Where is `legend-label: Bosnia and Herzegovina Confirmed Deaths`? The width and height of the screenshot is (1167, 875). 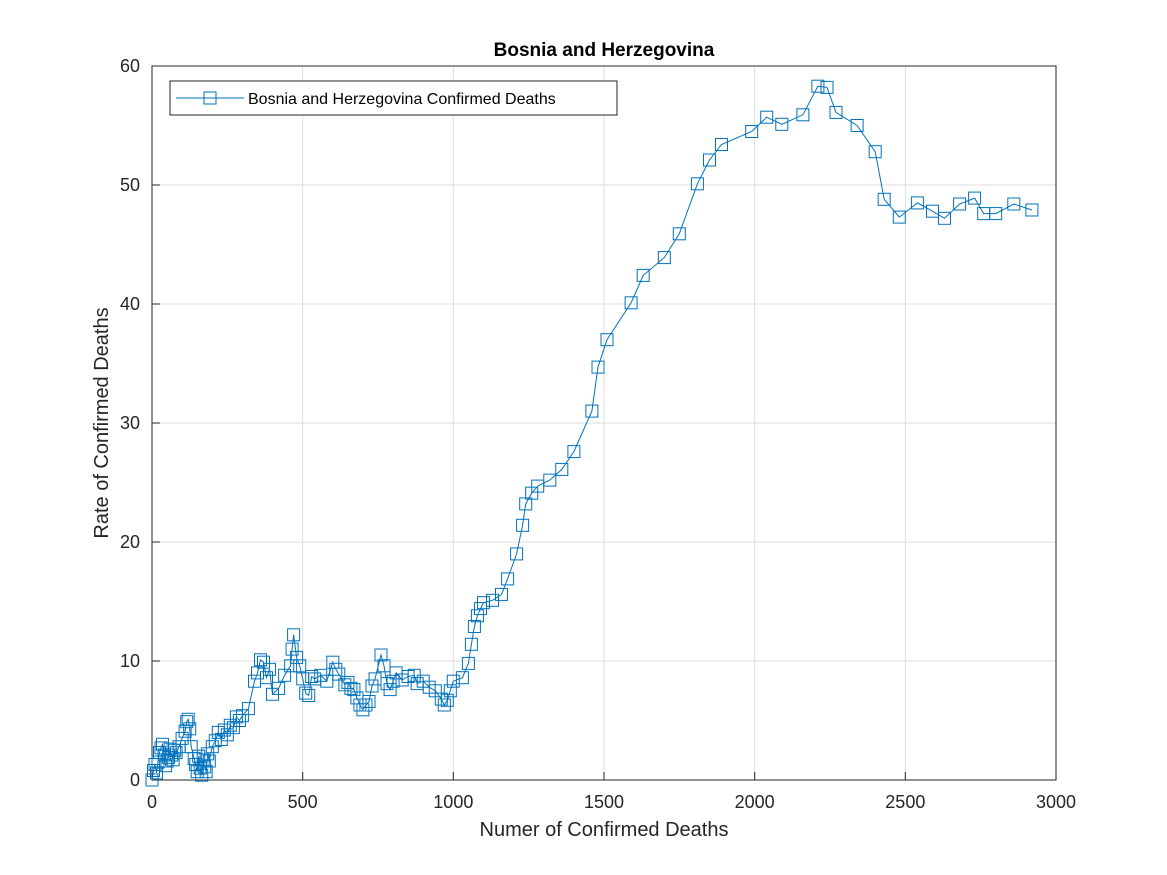
legend-label: Bosnia and Herzegovina Confirmed Deaths is located at coordinates (402, 99).